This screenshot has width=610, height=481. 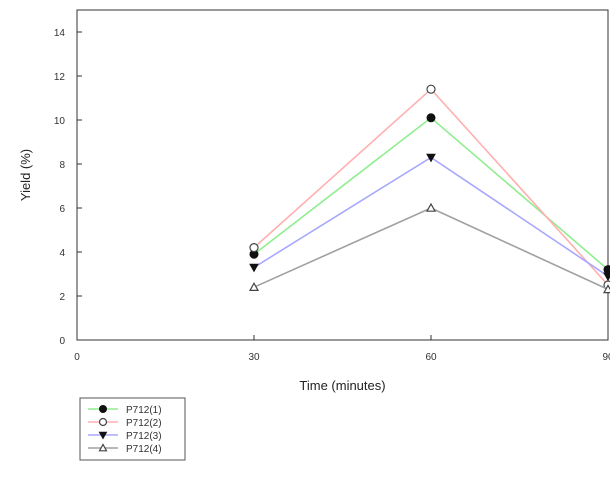 I want to click on y-tick-label: 14, so click(x=60, y=33).